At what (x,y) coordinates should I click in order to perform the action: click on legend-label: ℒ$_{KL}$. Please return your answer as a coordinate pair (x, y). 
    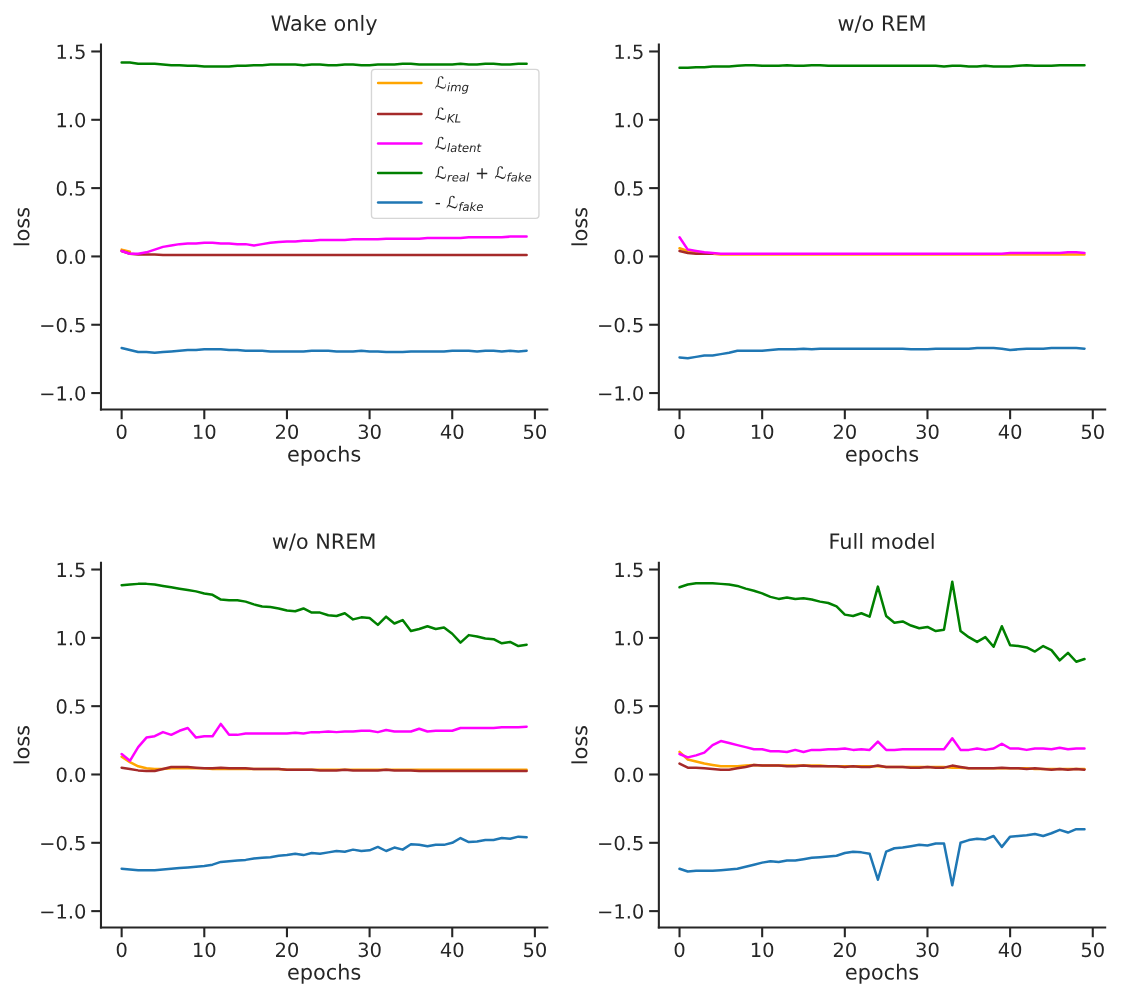
    Looking at the image, I should click on (448, 115).